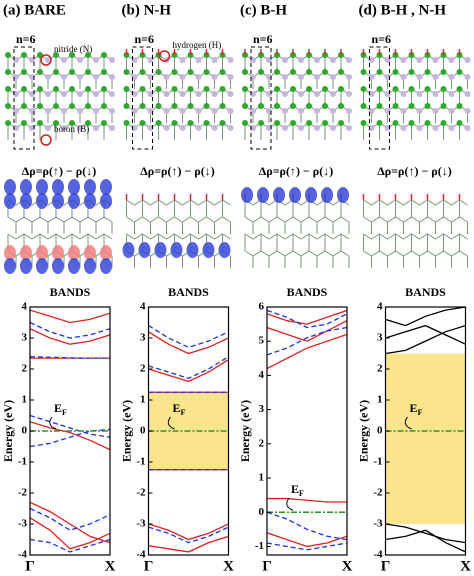  Describe the element at coordinates (177, 408) in the screenshot. I see `fermi-label-main: E` at that location.